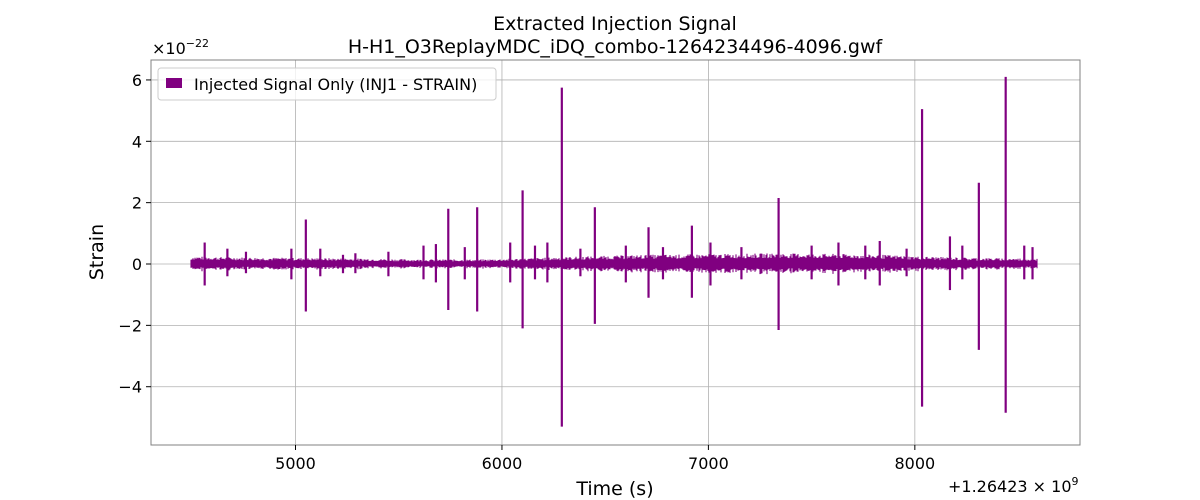 Image resolution: width=1200 pixels, height=500 pixels. Describe the element at coordinates (708, 463) in the screenshot. I see `x-tick-label: 7000` at that location.